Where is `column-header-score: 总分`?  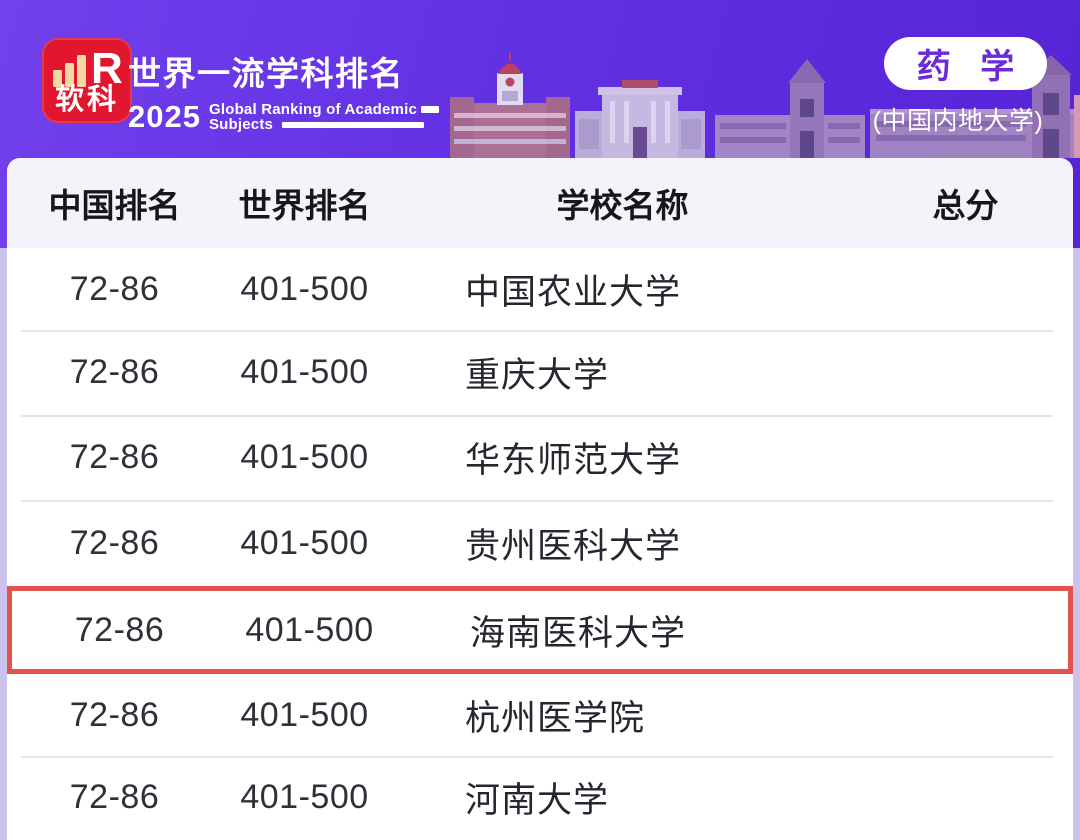 column-header-score: 总分 is located at coordinates (965, 205).